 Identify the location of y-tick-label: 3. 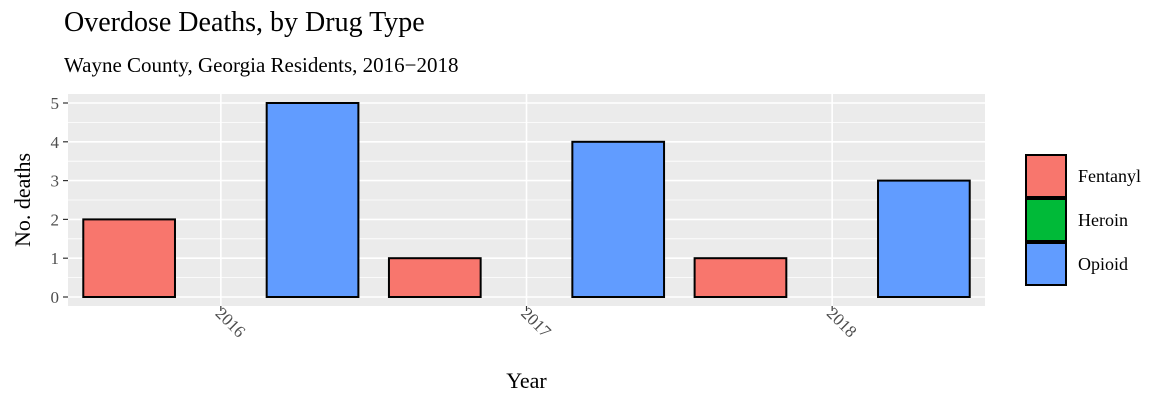
(55, 181).